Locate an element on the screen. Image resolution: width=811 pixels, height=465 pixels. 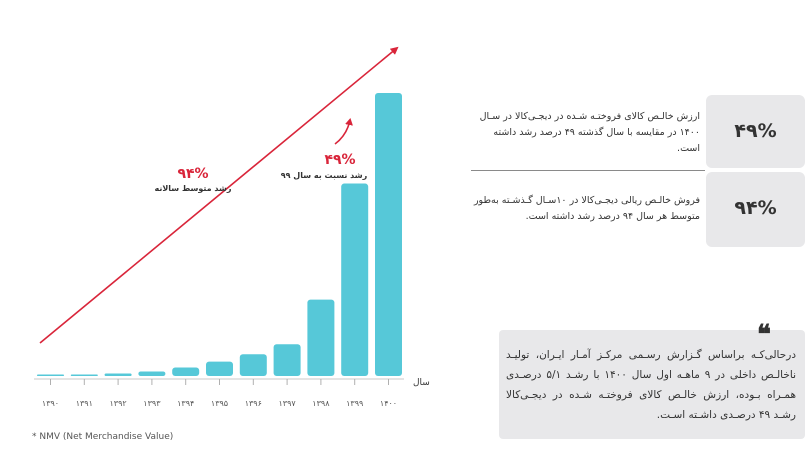
quote-box is located at coordinates (652, 384).